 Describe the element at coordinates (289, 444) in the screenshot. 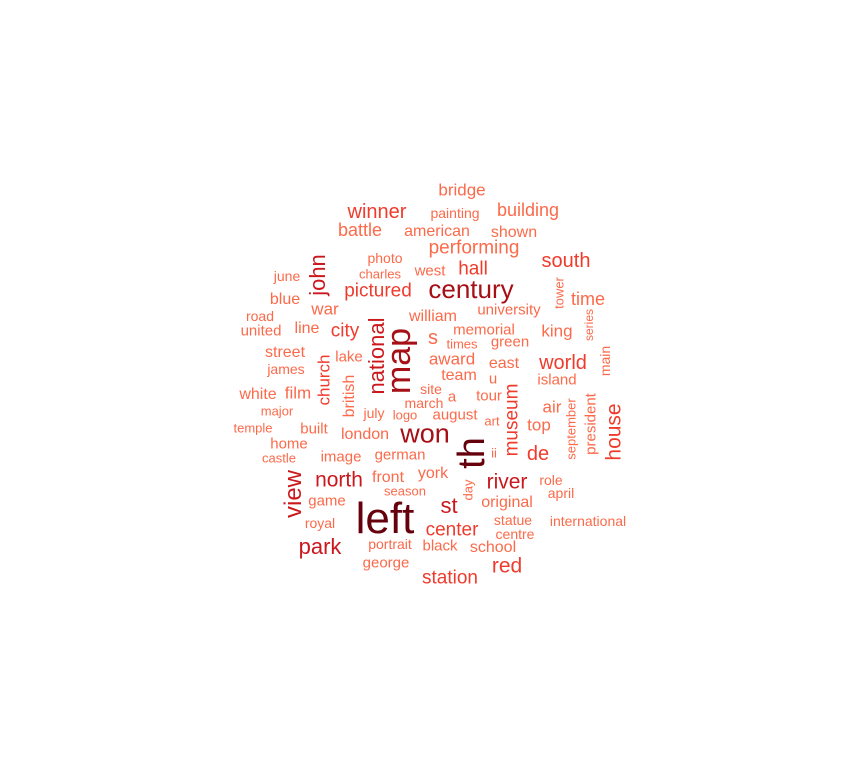

I see `word-home: home` at that location.